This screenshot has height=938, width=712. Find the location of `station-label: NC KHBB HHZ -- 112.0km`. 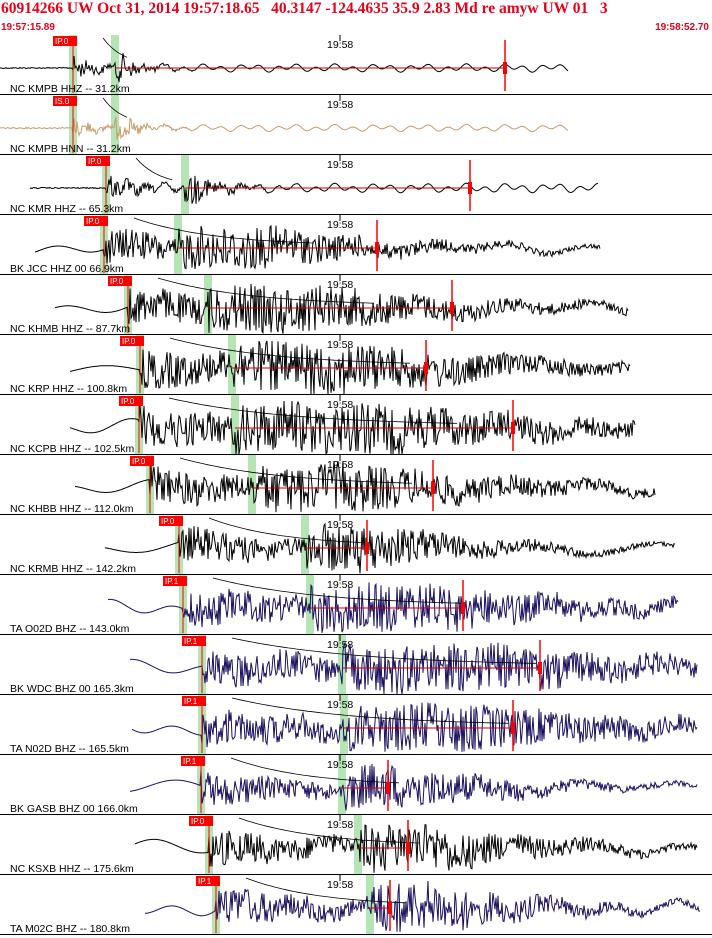

station-label: NC KHBB HHZ -- 112.0km is located at coordinates (72, 509).